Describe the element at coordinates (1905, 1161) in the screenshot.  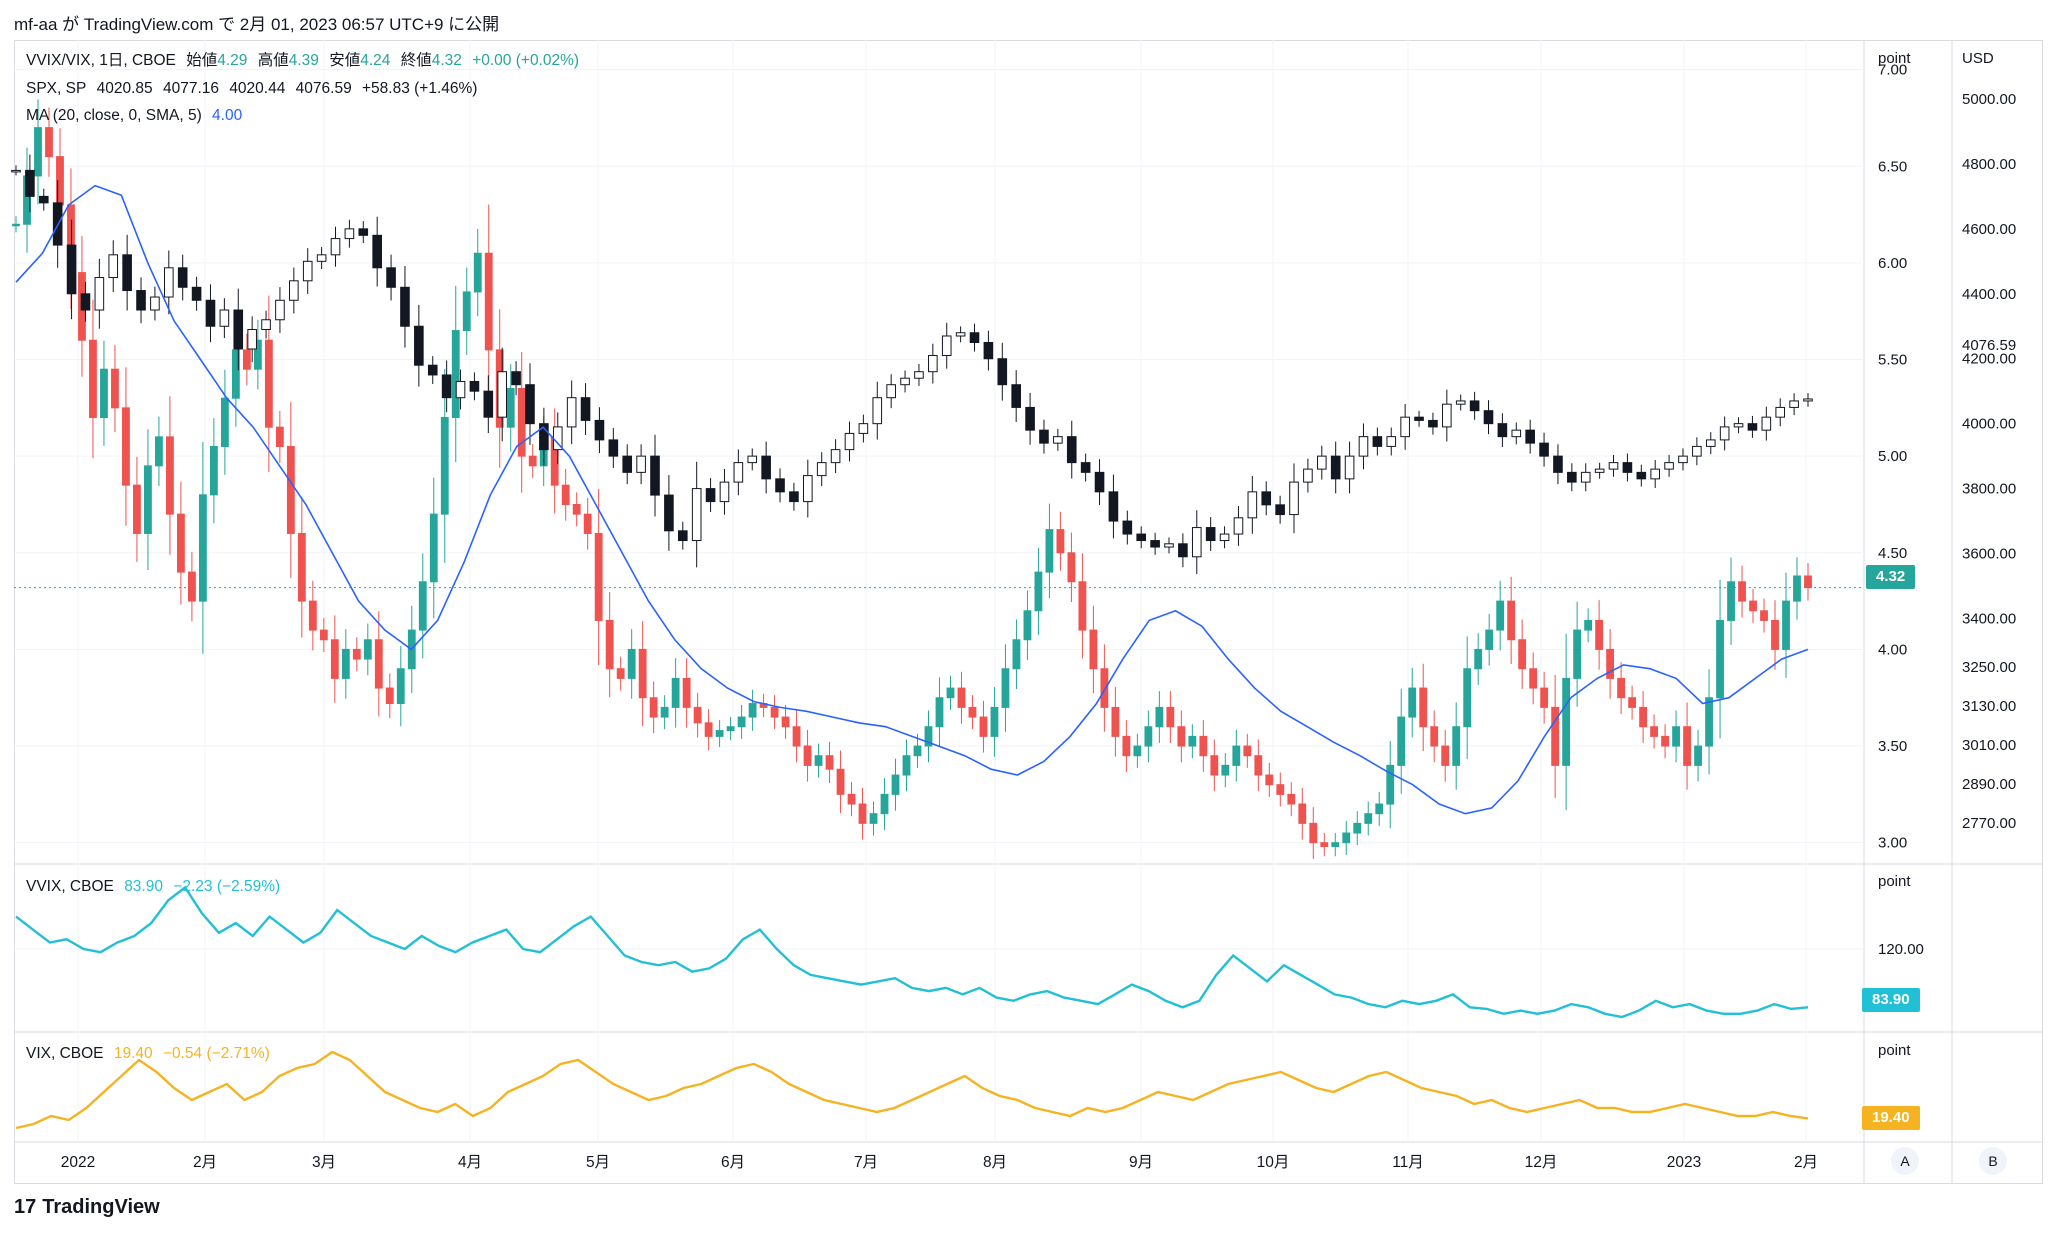
I see `scale-a-button: A` at that location.